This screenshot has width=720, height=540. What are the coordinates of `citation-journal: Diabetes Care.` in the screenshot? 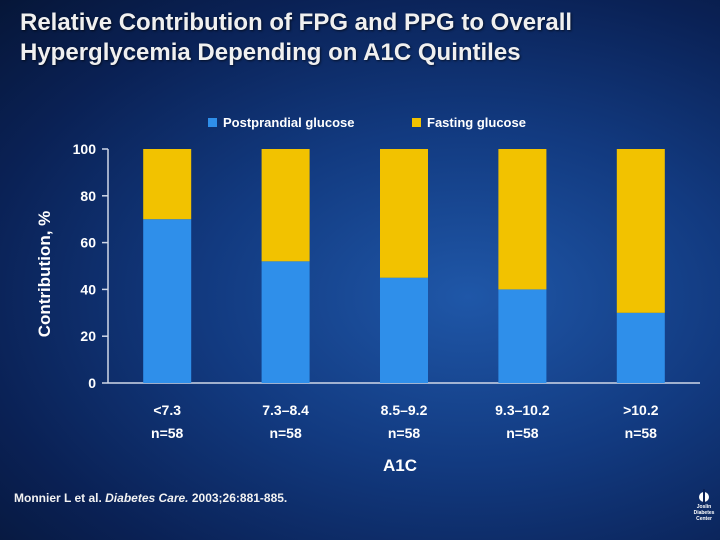 It's located at (147, 498).